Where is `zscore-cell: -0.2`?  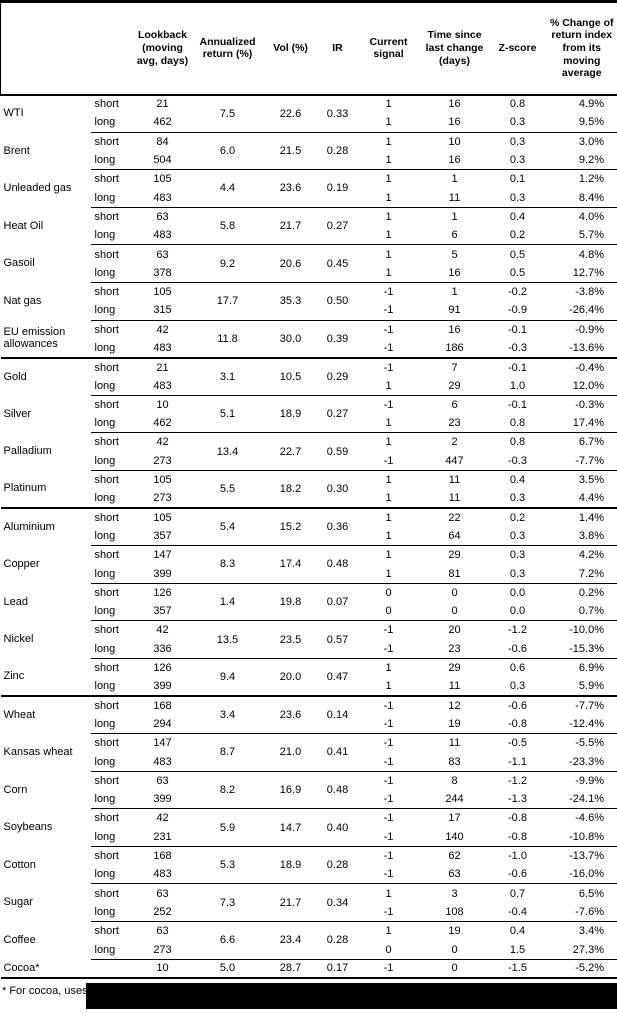
zscore-cell: -0.2 is located at coordinates (517, 291).